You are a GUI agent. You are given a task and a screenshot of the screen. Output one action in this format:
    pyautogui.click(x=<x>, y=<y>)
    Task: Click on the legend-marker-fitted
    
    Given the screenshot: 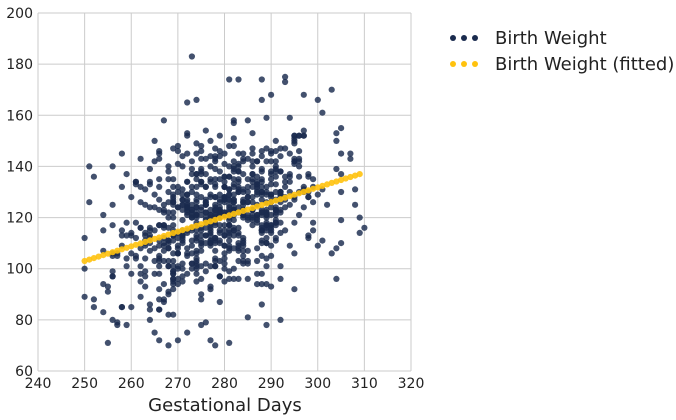 What is the action you would take?
    pyautogui.click(x=475, y=64)
    